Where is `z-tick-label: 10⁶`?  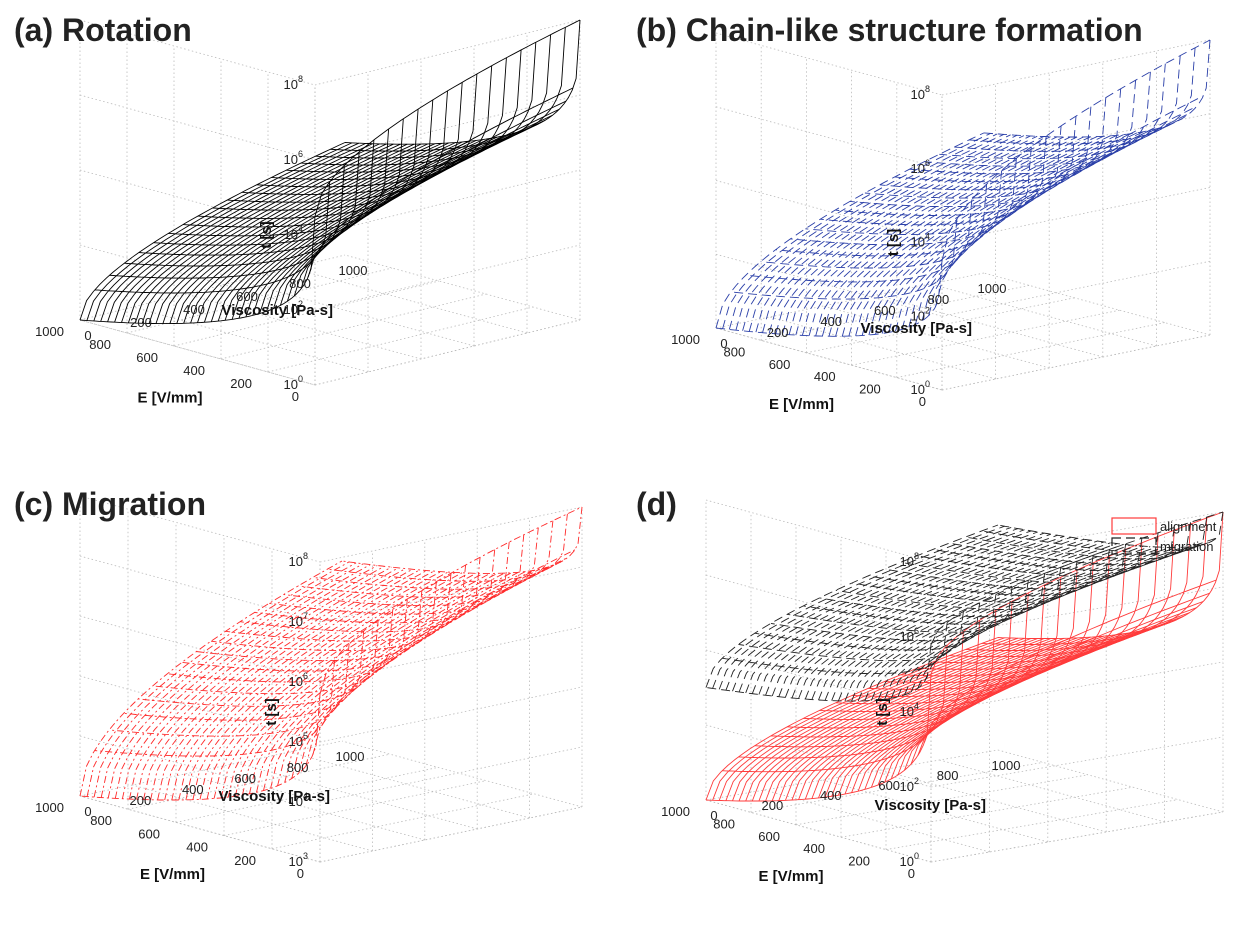
z-tick-label: 10⁶ is located at coordinates (293, 158).